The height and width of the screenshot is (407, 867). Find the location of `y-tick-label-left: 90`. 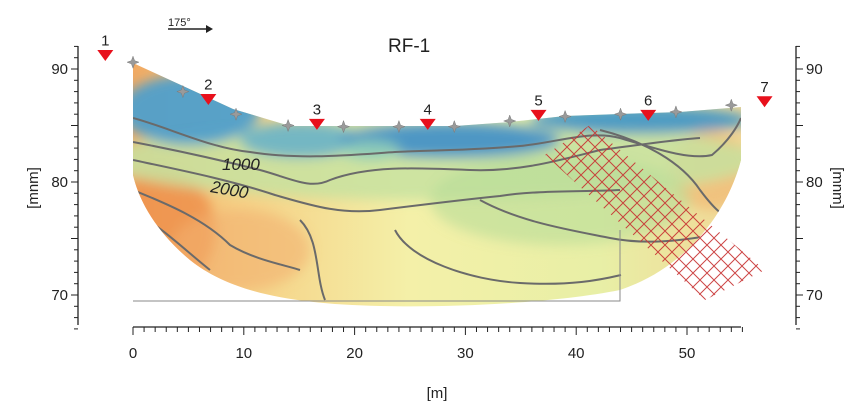

y-tick-label-left: 90 is located at coordinates (59, 69).